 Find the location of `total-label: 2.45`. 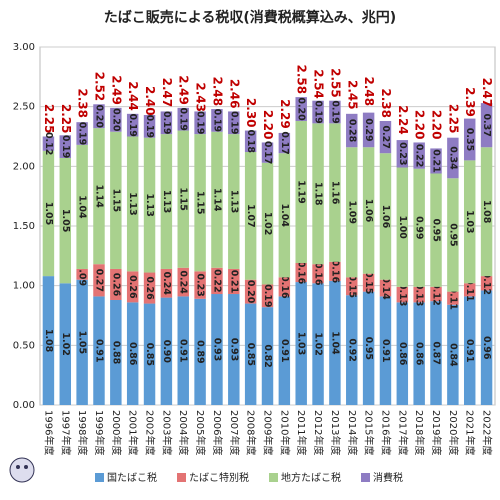

total-label: 2.45 is located at coordinates (352, 95).